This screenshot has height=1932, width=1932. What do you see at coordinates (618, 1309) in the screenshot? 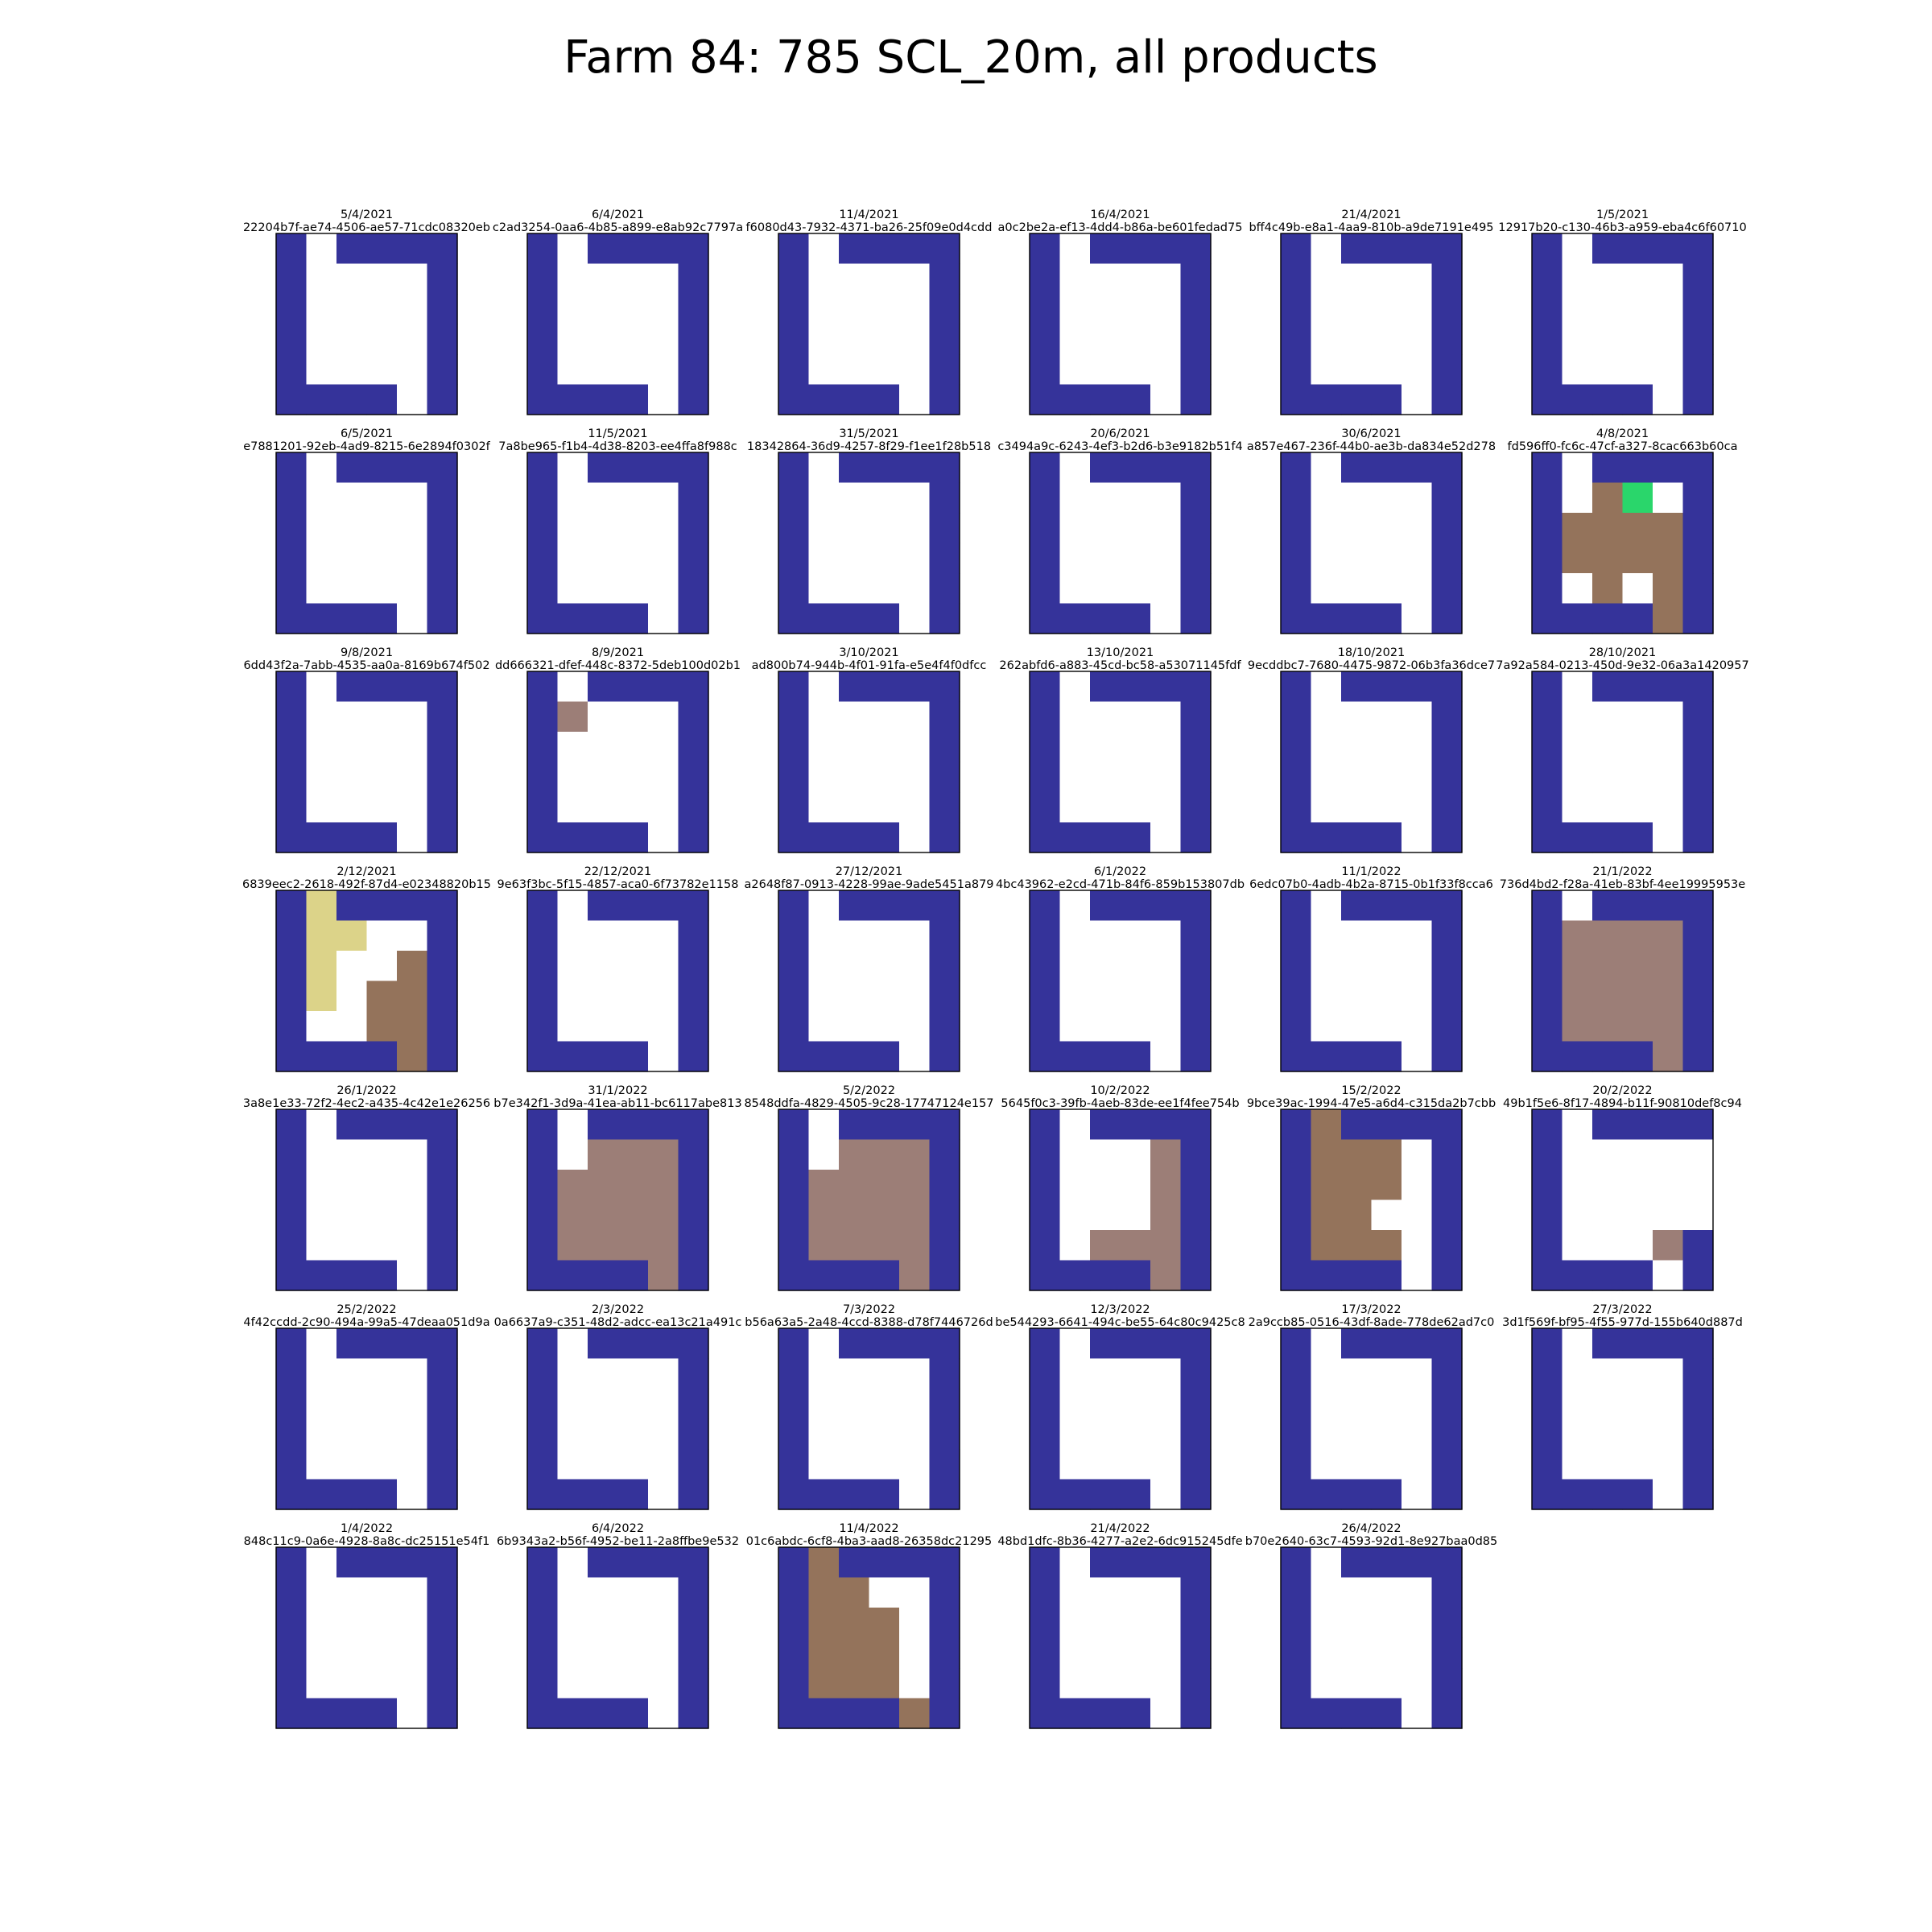
I see `panel-date: 2/3/2022` at bounding box center [618, 1309].